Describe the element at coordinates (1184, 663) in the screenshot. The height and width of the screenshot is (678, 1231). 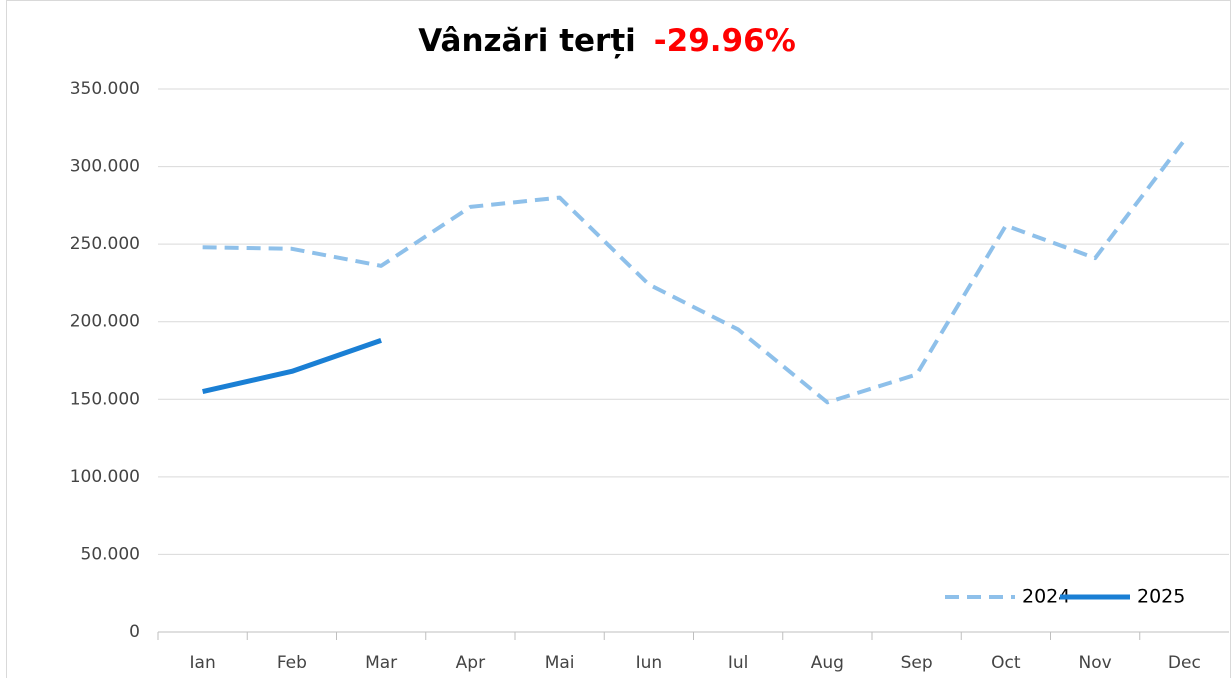
I see `x-tick-label: Dec` at that location.